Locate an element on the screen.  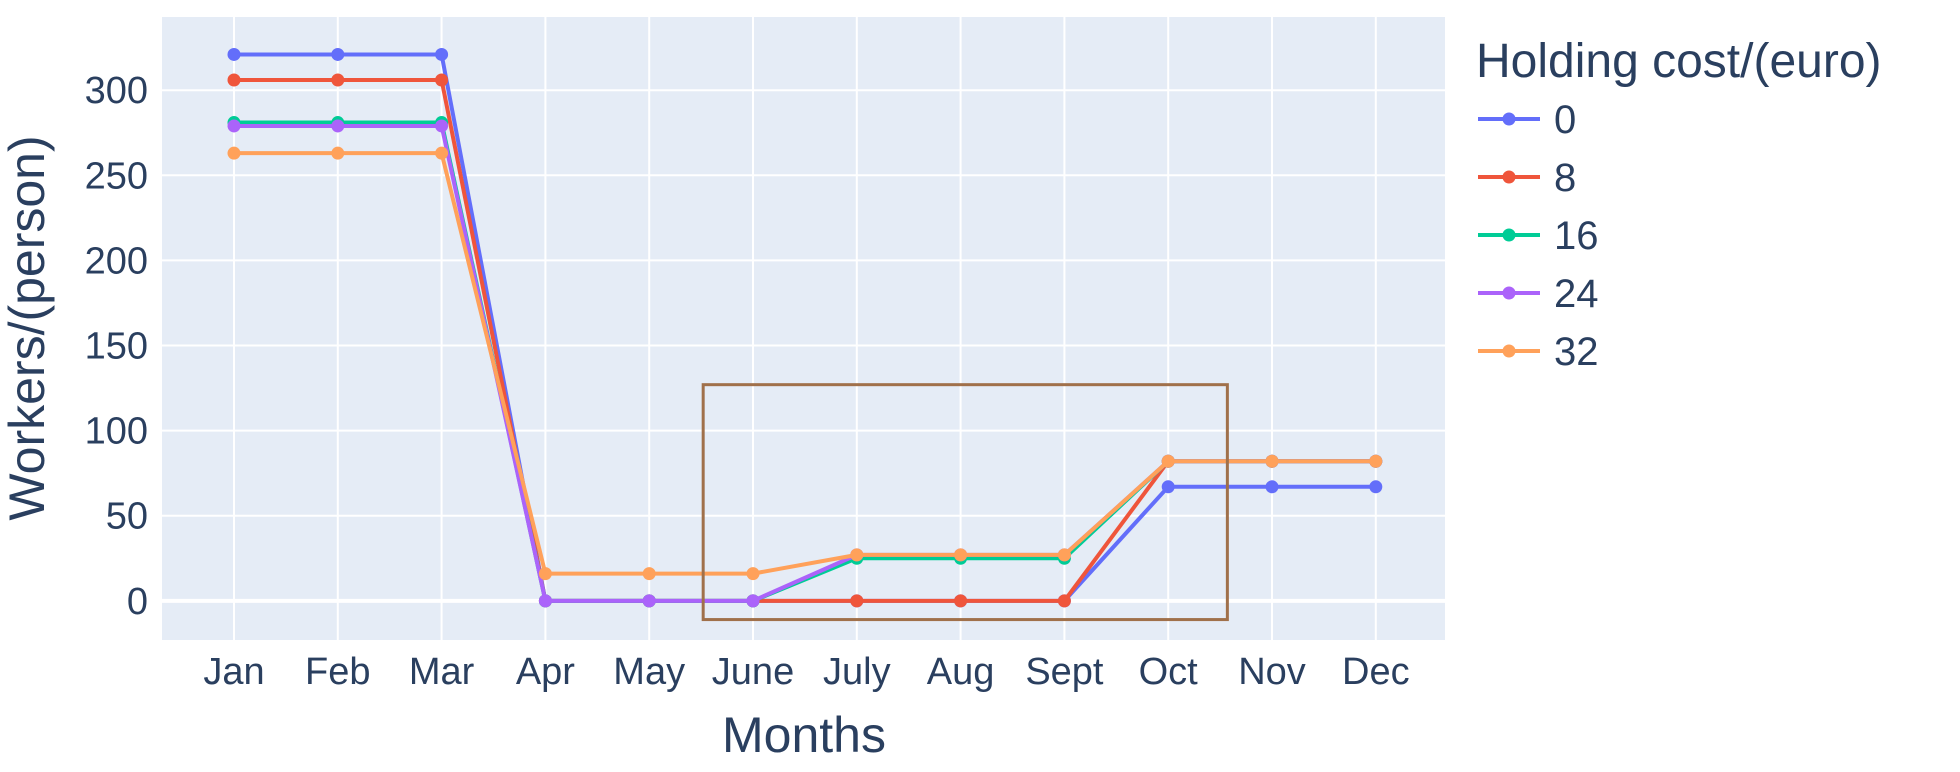
legend-item: 24 is located at coordinates (1538, 294).